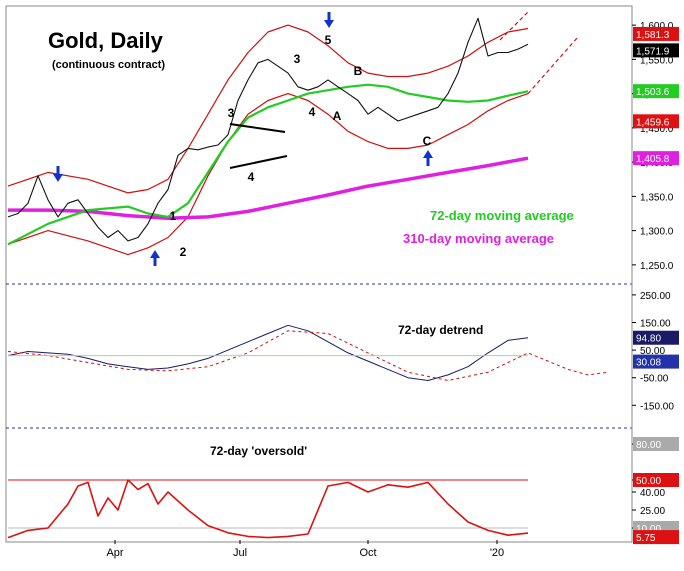 This screenshot has width=684, height=571. What do you see at coordinates (652, 351) in the screenshot?
I see `y-tick-label: 50.00` at bounding box center [652, 351].